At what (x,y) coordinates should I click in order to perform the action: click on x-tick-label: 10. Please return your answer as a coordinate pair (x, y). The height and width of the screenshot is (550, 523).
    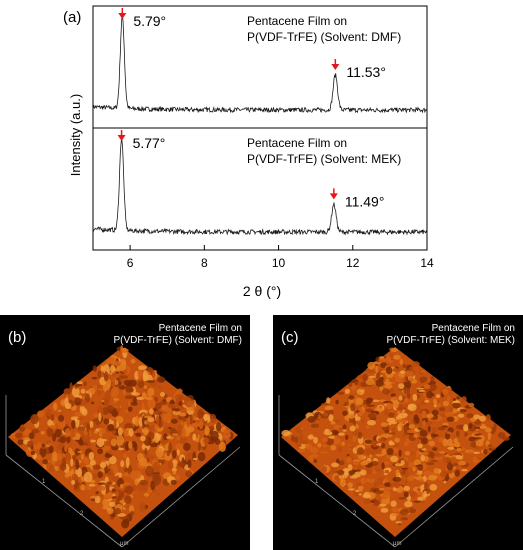
    Looking at the image, I should click on (279, 263).